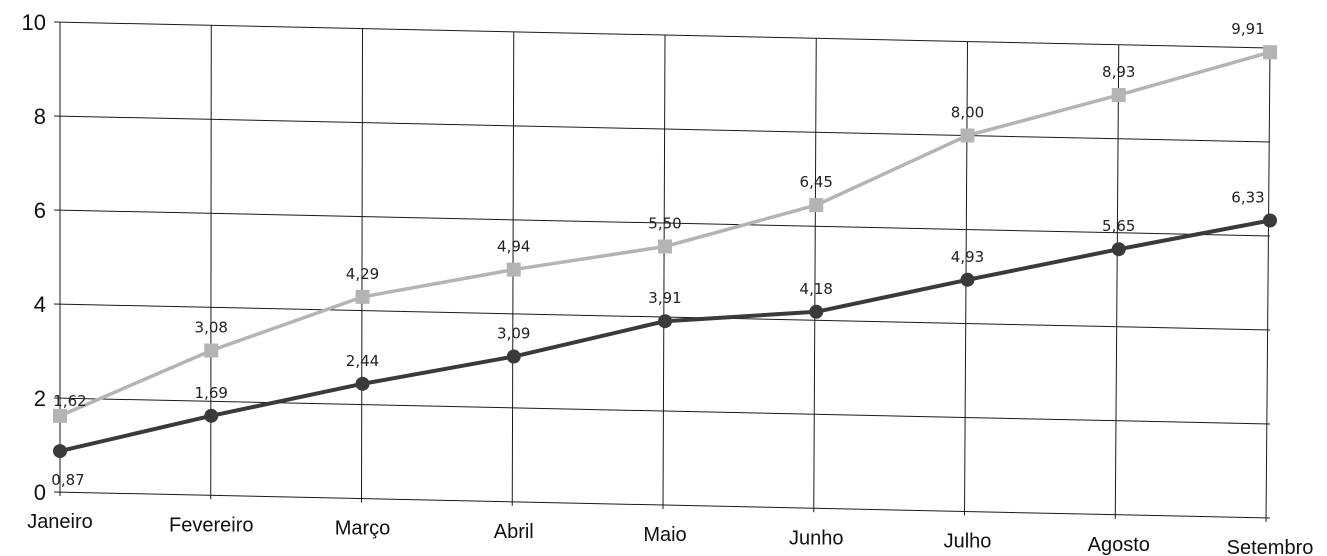 The image size is (1327, 556). I want to click on data-label: 4,94, so click(513, 247).